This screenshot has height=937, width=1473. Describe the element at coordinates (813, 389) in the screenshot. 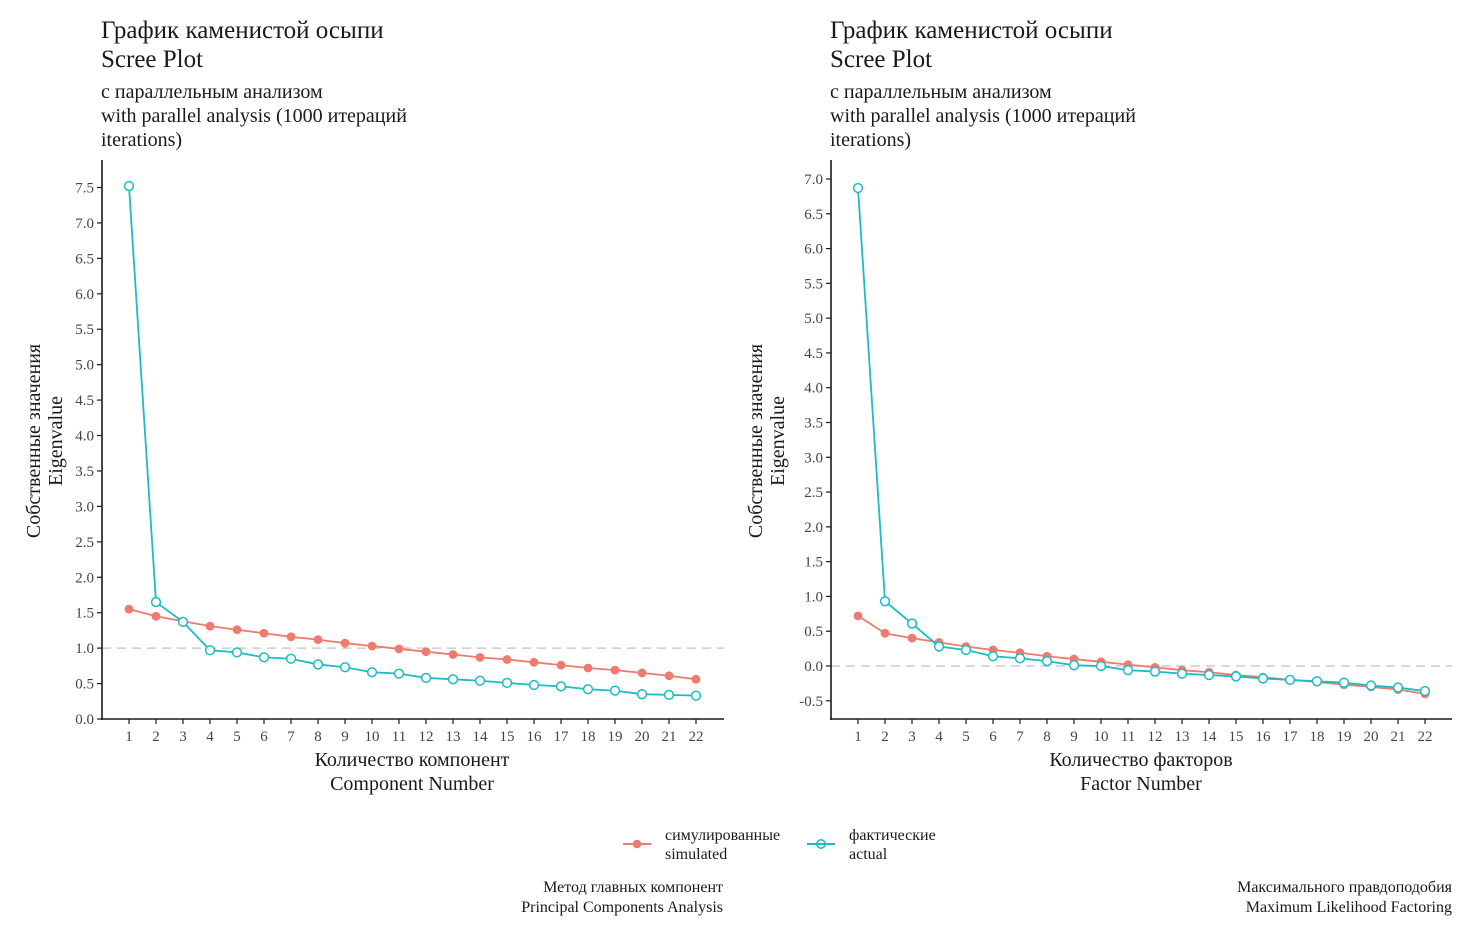

I see `y-tick-label: 4.0` at that location.